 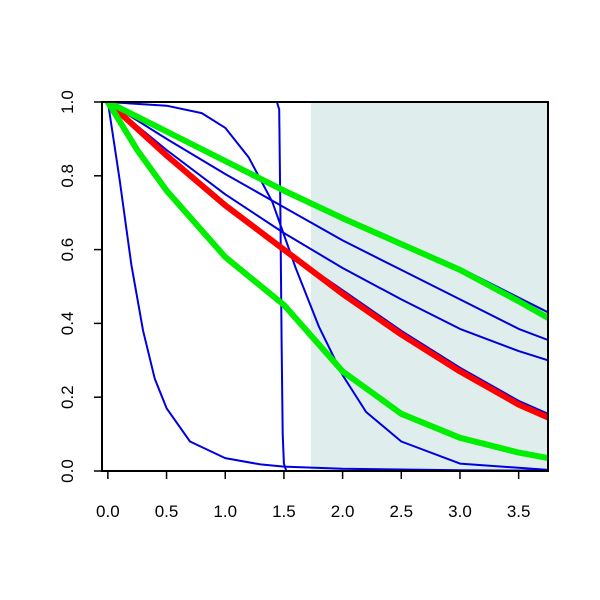 I want to click on y-tick-label: 0.0, so click(x=67, y=471).